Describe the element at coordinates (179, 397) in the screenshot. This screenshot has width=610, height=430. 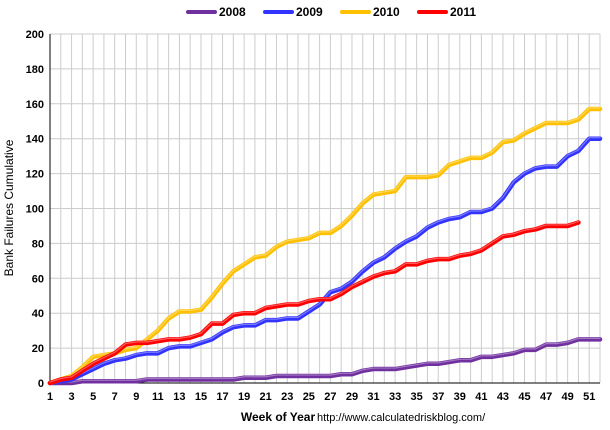
I see `x-tick-label: 13` at that location.